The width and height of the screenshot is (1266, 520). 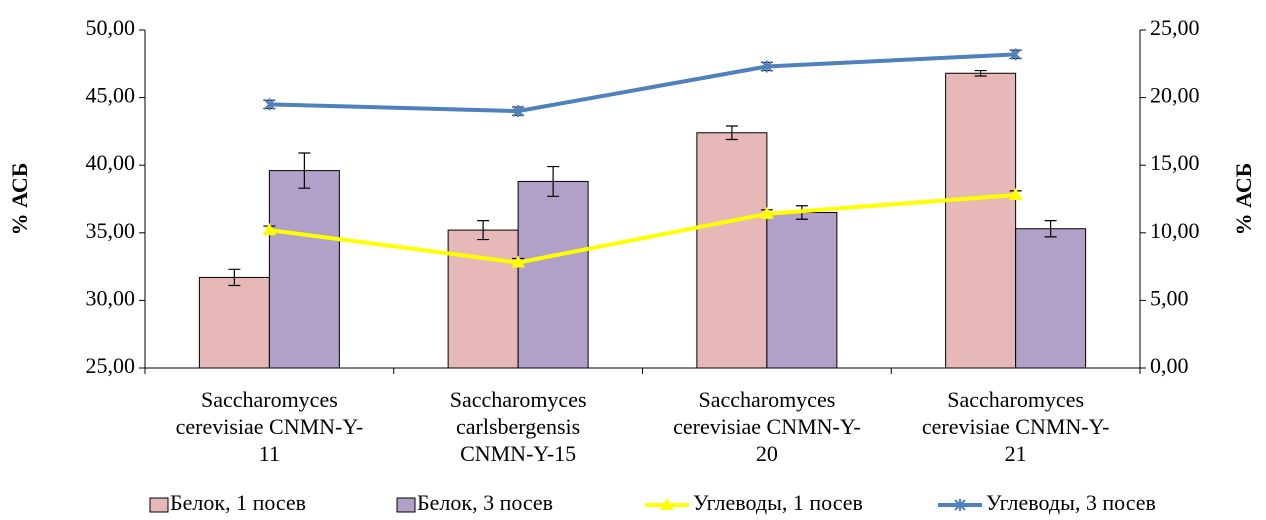 I want to click on y-tick-label: 35,00, so click(x=111, y=230).